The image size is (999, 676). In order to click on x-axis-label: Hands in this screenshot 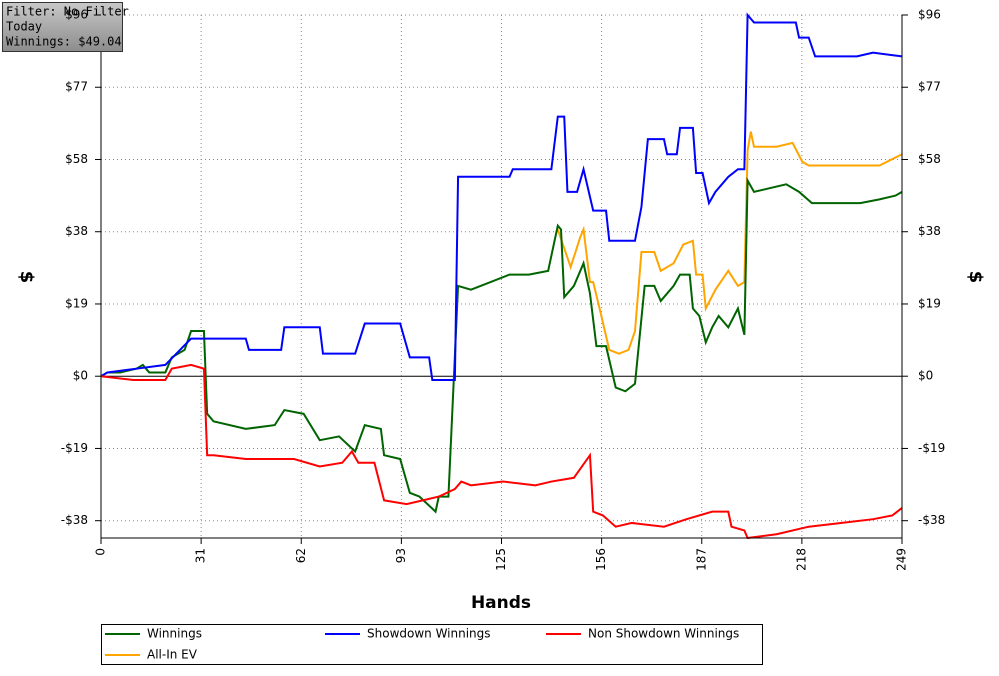, I will do `click(501, 603)`.